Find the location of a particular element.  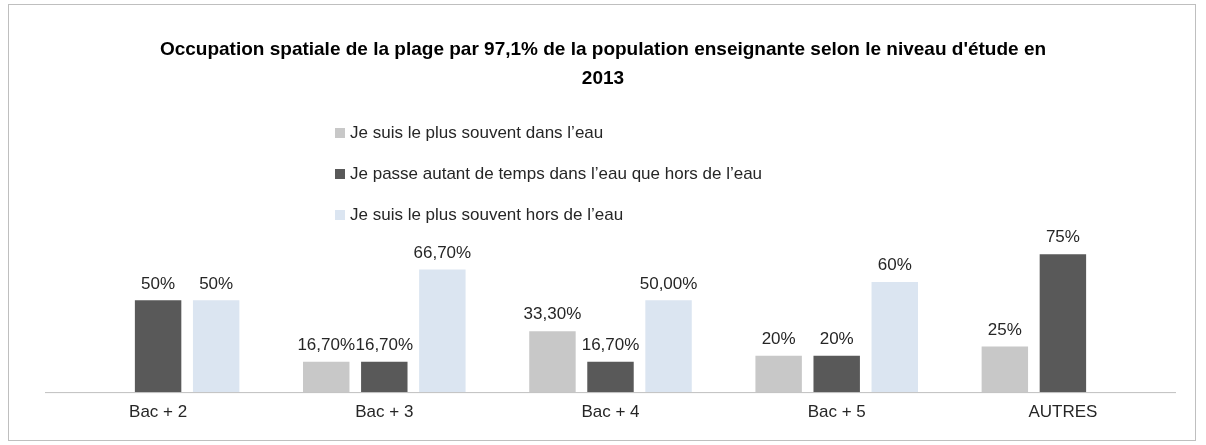

x-tick-label: Bac + 2 is located at coordinates (158, 412).